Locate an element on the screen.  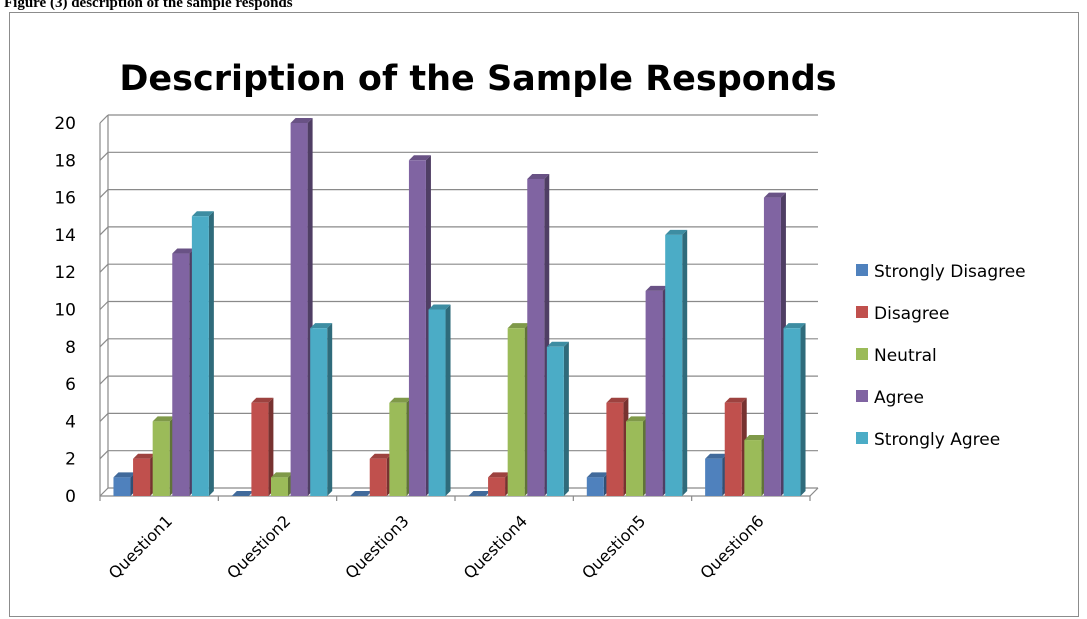
bar-disagree-question3 is located at coordinates (380, 474).